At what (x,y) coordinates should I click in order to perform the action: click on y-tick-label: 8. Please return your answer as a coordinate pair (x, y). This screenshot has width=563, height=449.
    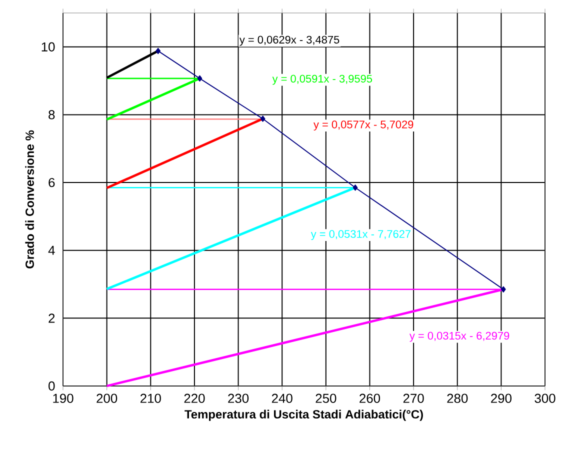
    Looking at the image, I should click on (51, 115).